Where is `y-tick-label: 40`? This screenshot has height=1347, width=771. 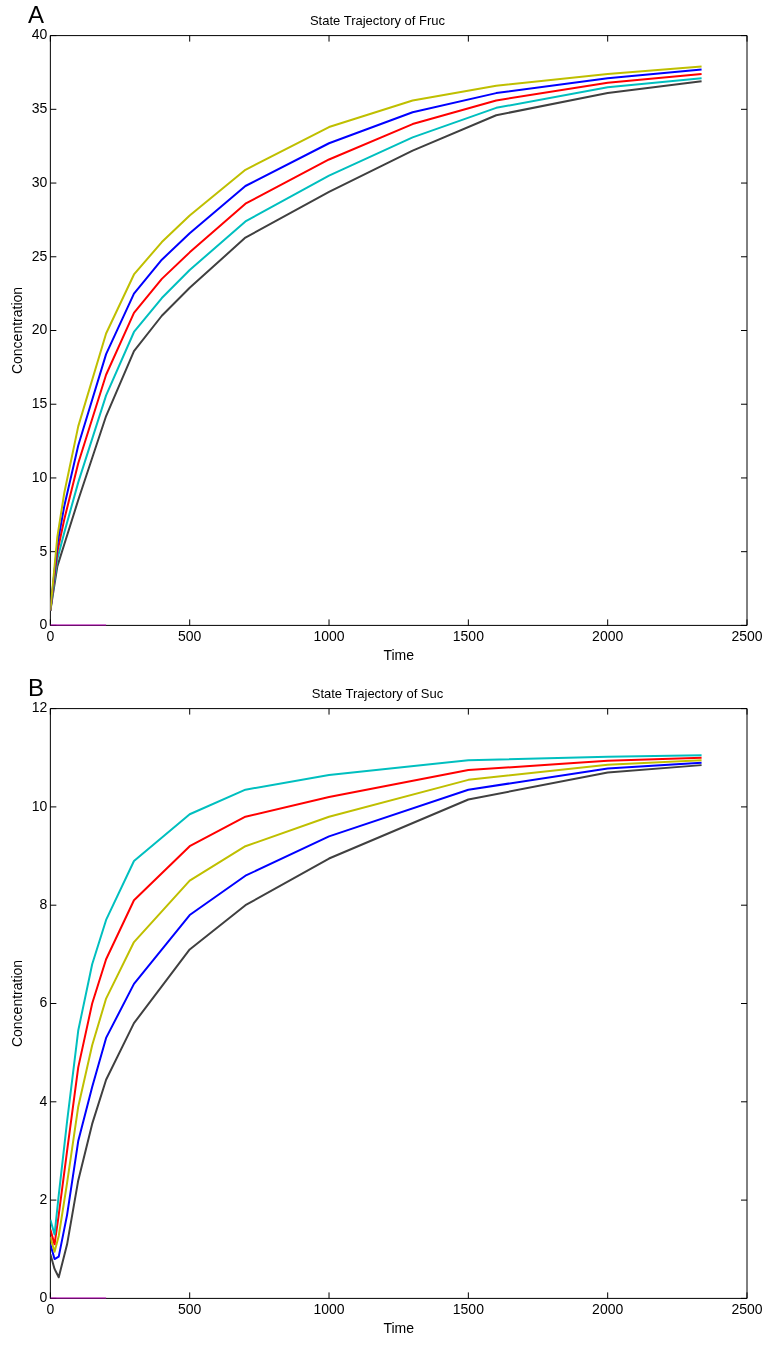 y-tick-label: 40 is located at coordinates (39, 34).